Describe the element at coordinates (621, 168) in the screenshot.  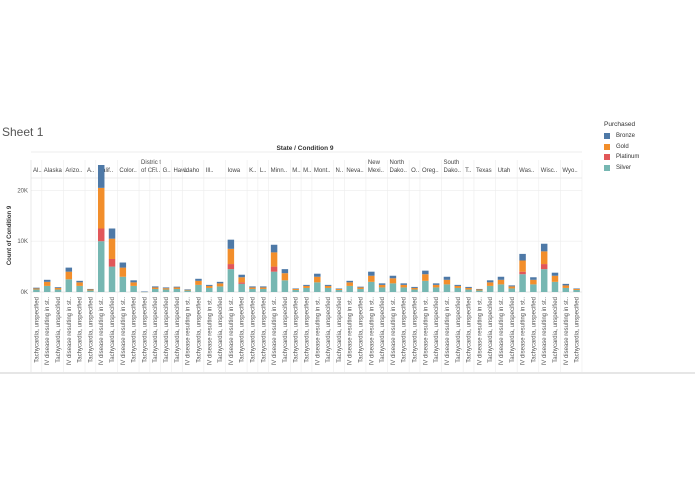
I see `legend-item-silver: Silver` at that location.